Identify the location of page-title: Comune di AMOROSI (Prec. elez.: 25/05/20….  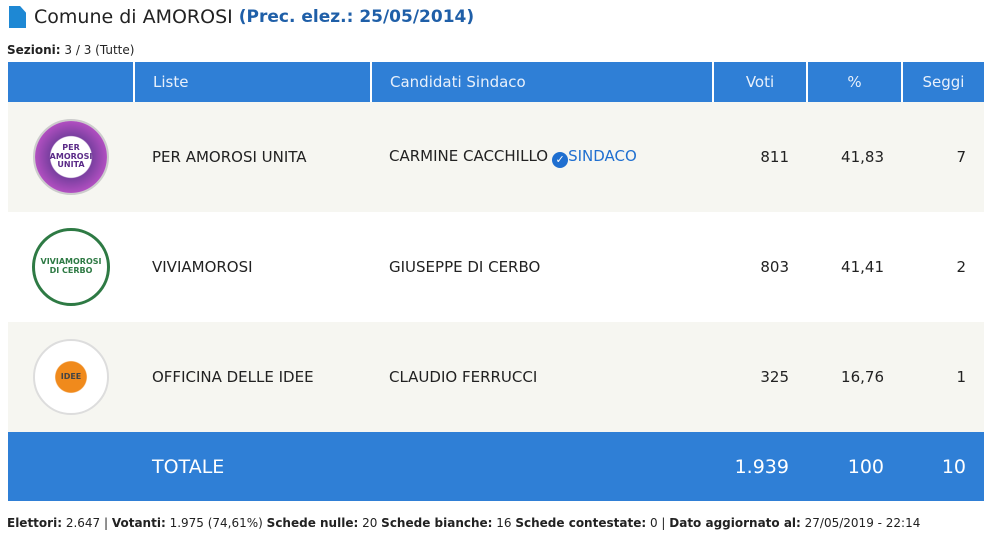
(241, 17).